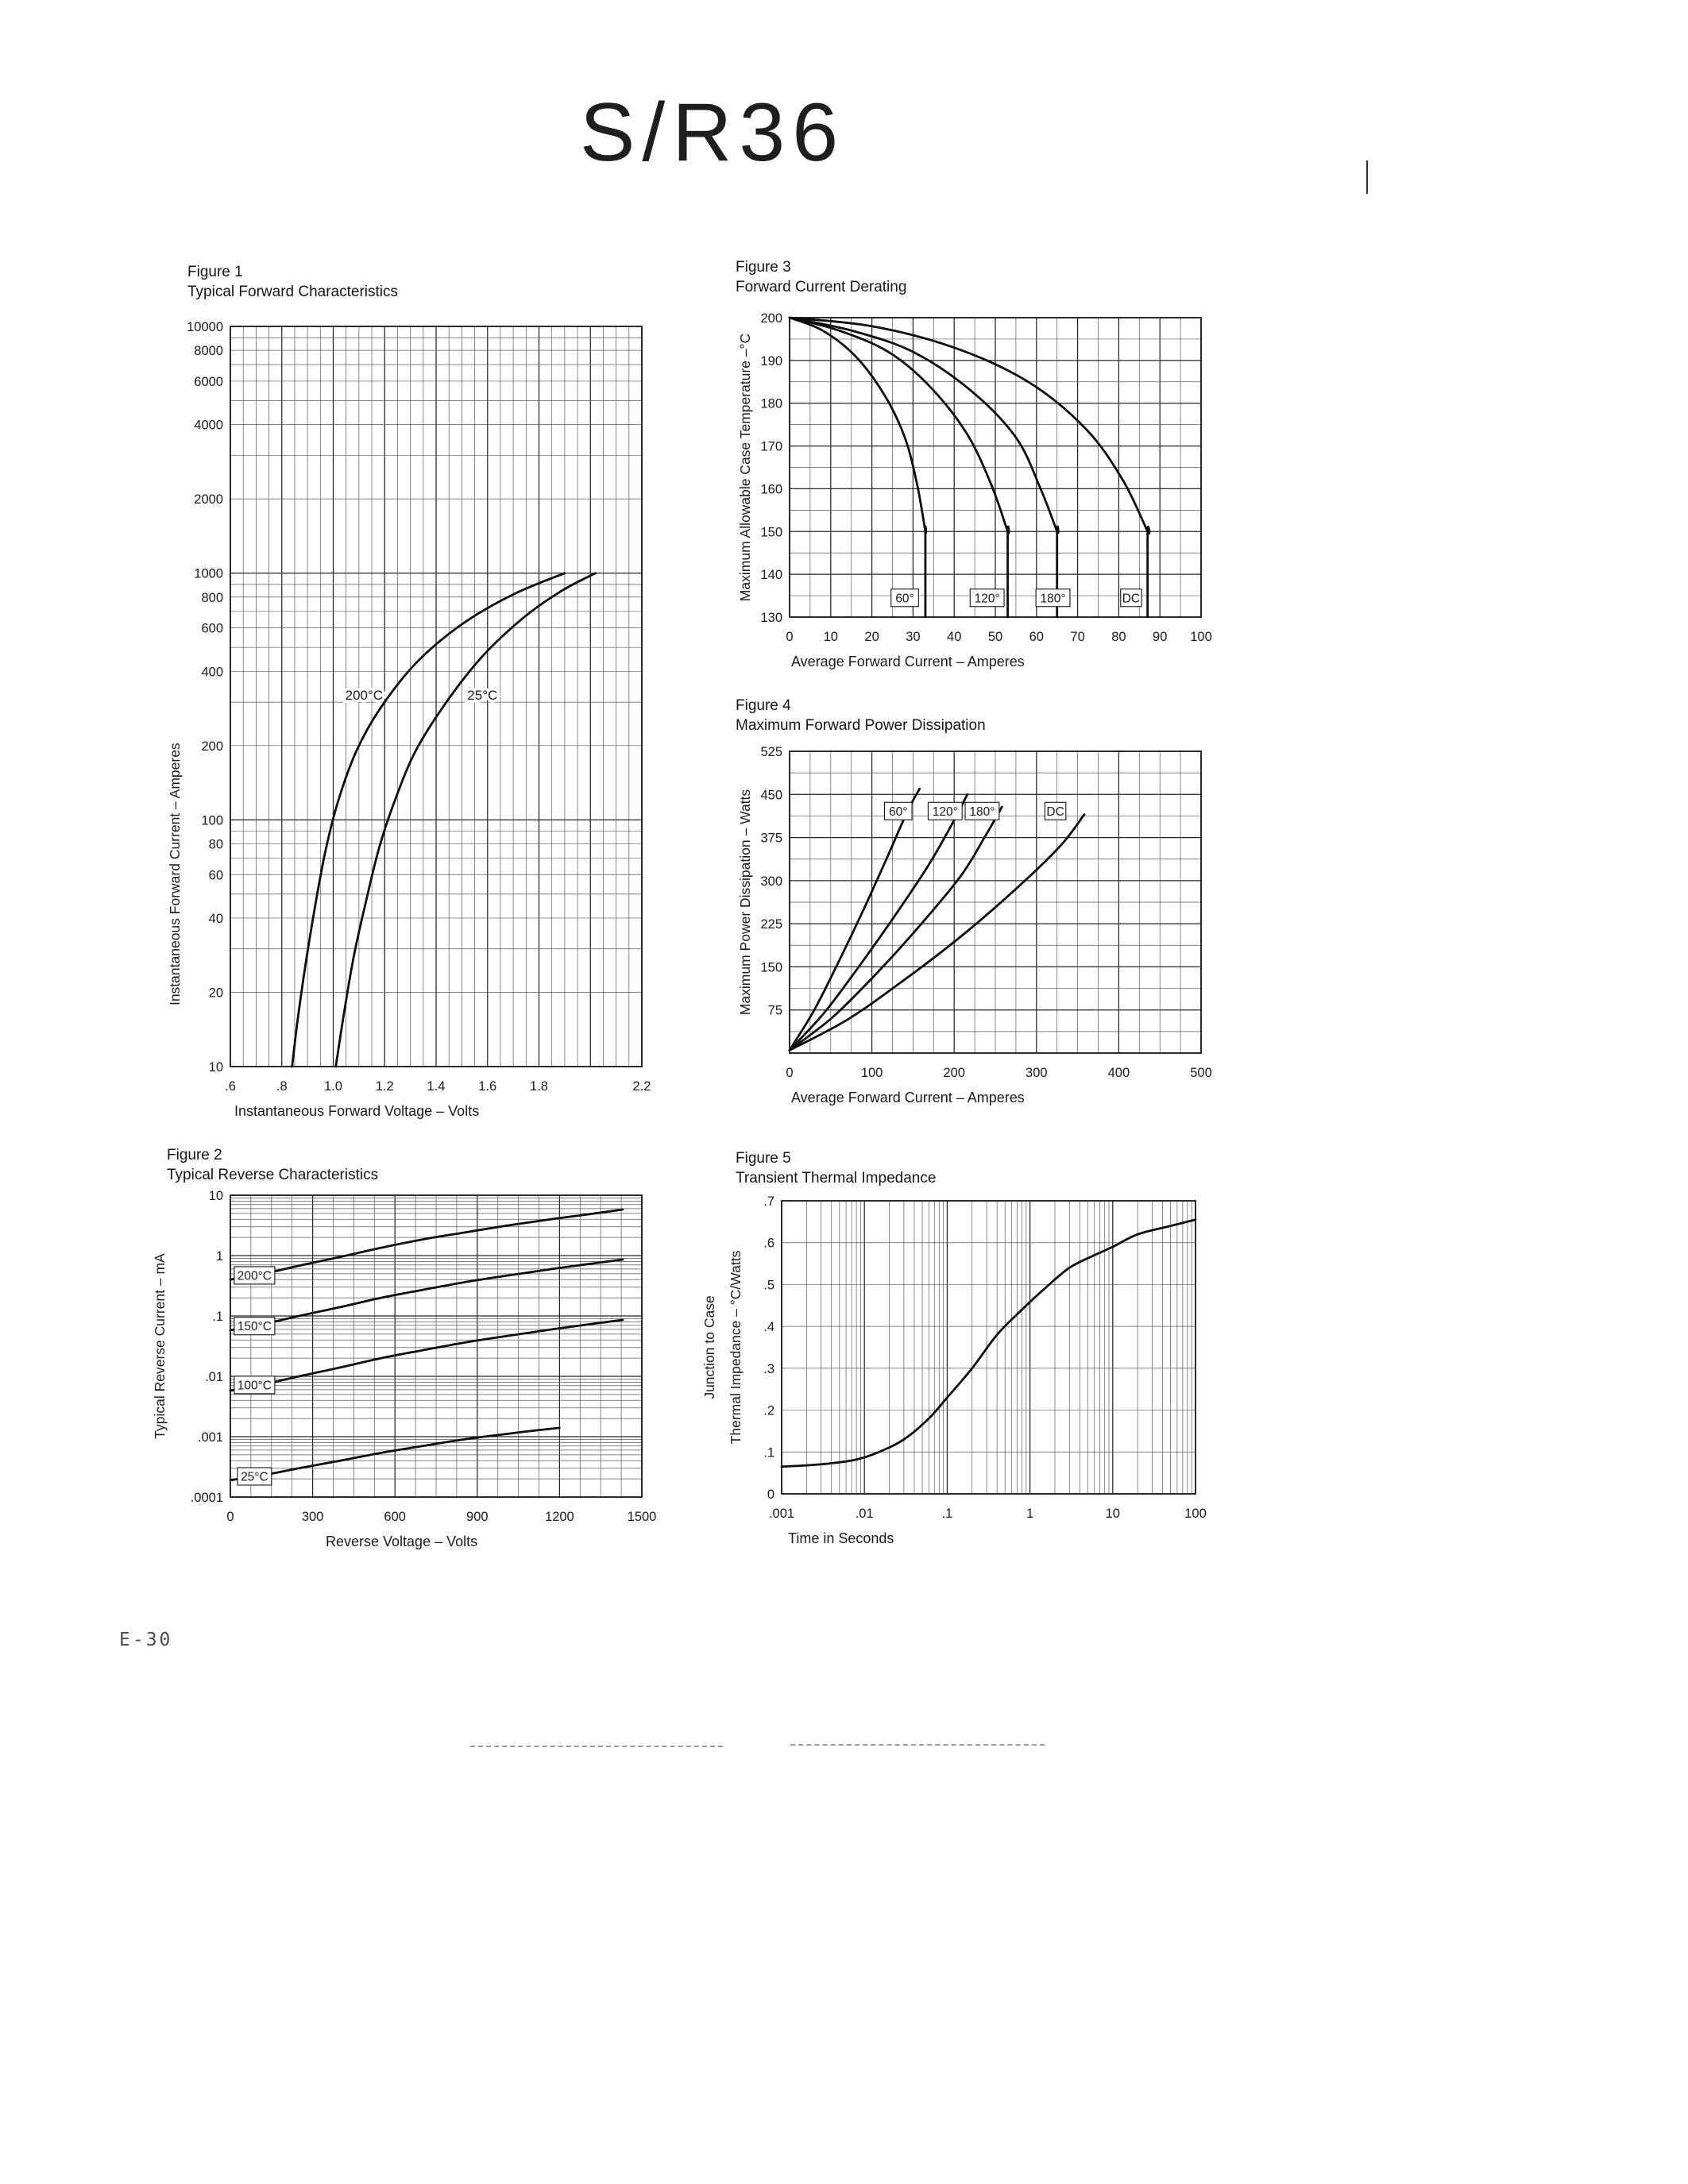 The height and width of the screenshot is (2184, 1688). Describe the element at coordinates (713, 133) in the screenshot. I see `page-title: S/R36` at that location.